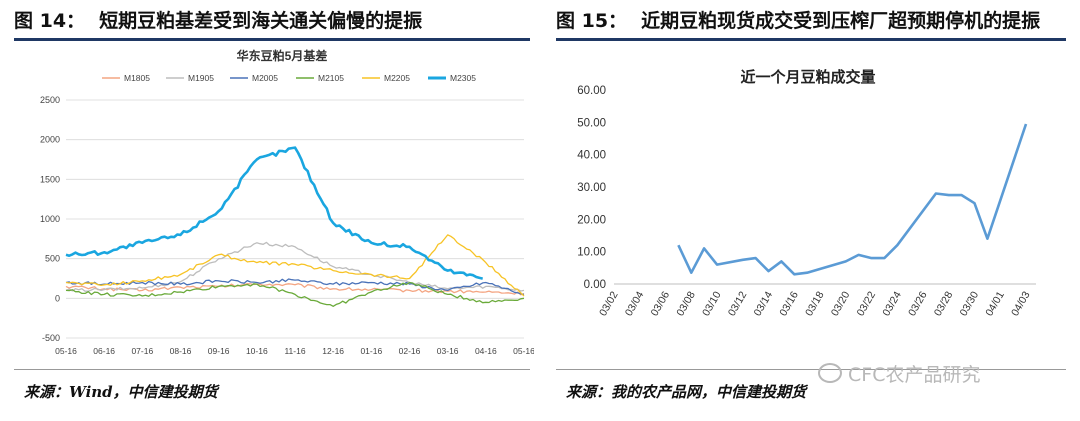 The height and width of the screenshot is (421, 1080). Describe the element at coordinates (121, 392) in the screenshot. I see `left-source: 来源：Wind，中信建投期货` at that location.